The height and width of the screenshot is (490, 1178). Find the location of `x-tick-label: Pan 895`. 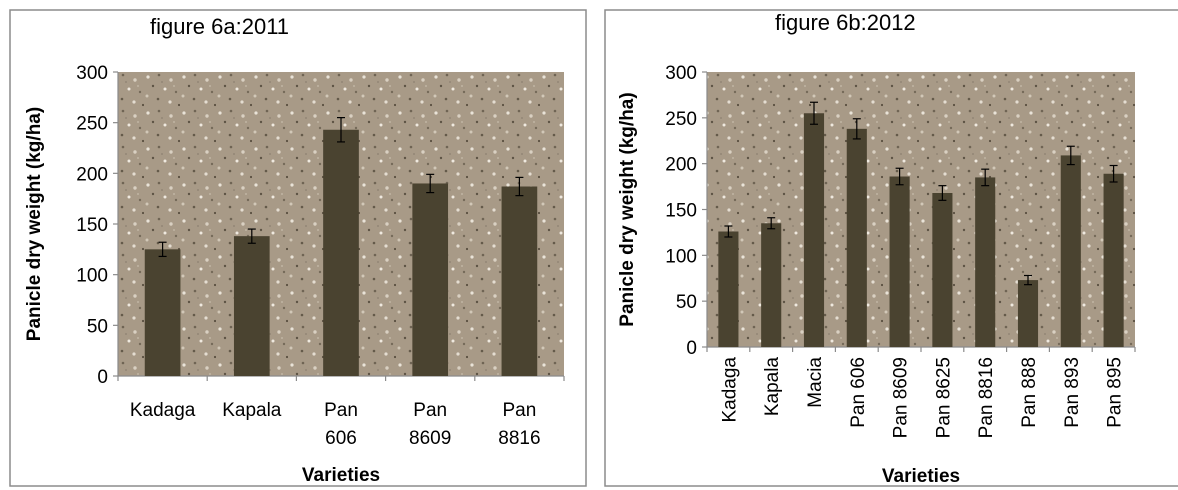

x-tick-label: Pan 895 is located at coordinates (1115, 392).